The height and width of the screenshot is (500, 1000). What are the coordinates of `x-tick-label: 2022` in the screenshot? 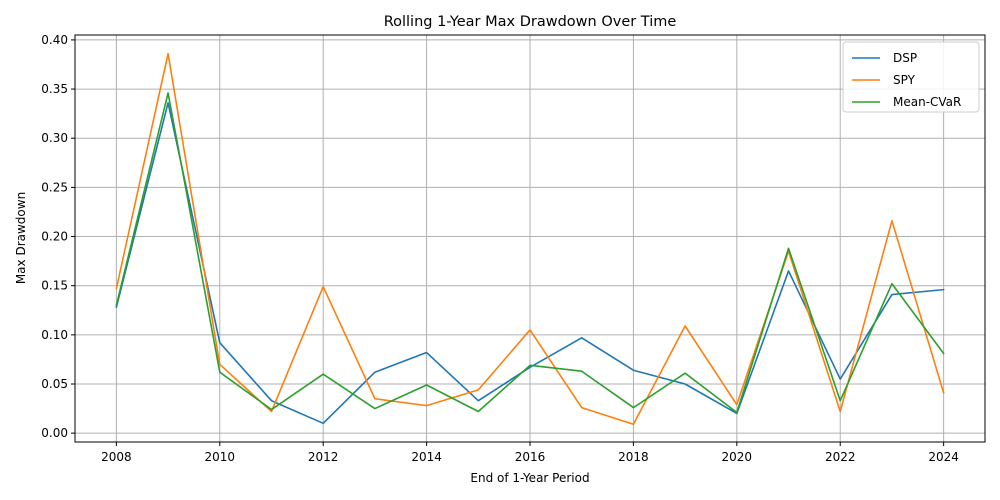 It's located at (840, 457).